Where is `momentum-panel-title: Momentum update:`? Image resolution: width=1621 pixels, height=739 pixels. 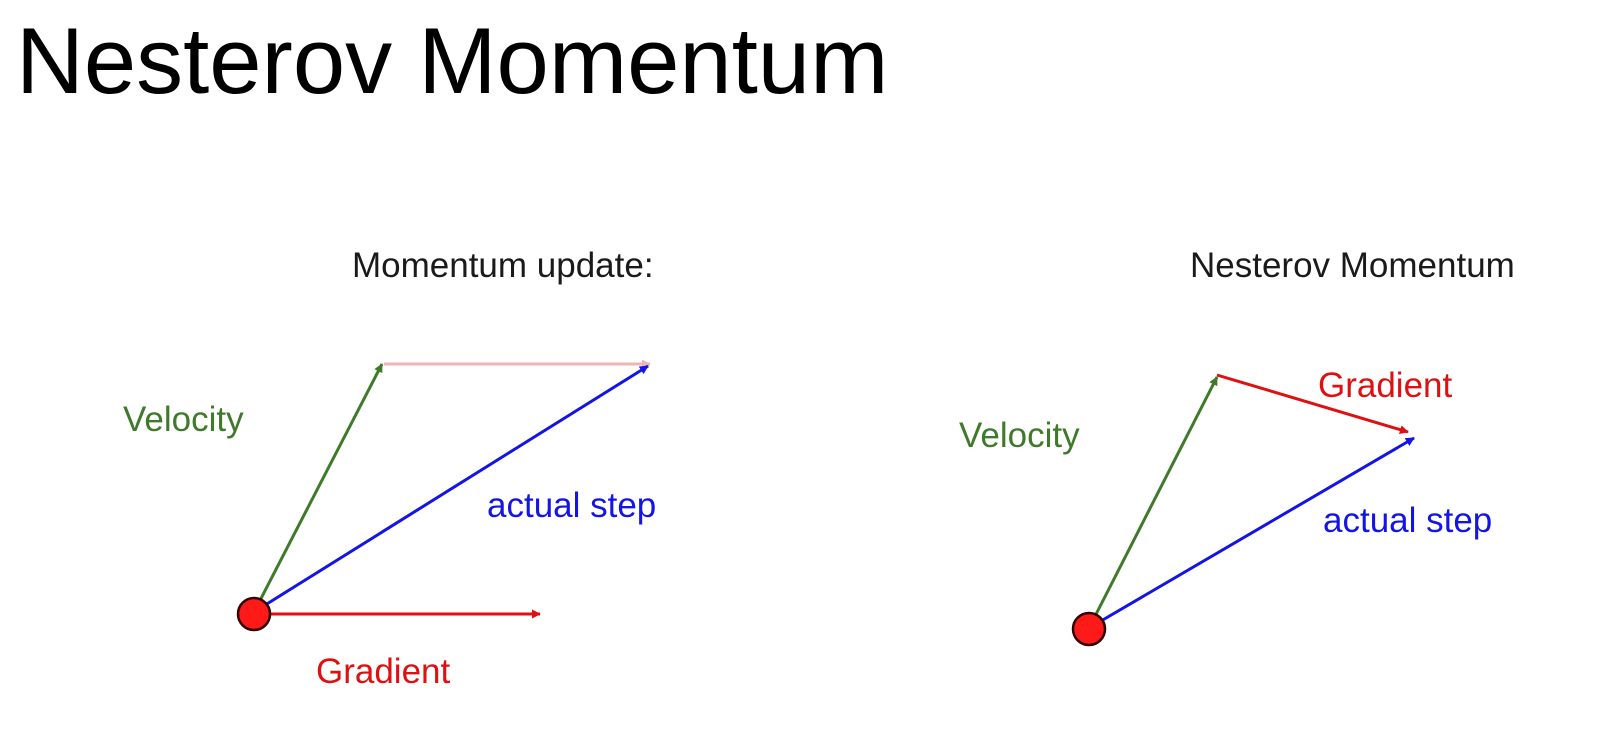
momentum-panel-title: Momentum update: is located at coordinates (503, 265).